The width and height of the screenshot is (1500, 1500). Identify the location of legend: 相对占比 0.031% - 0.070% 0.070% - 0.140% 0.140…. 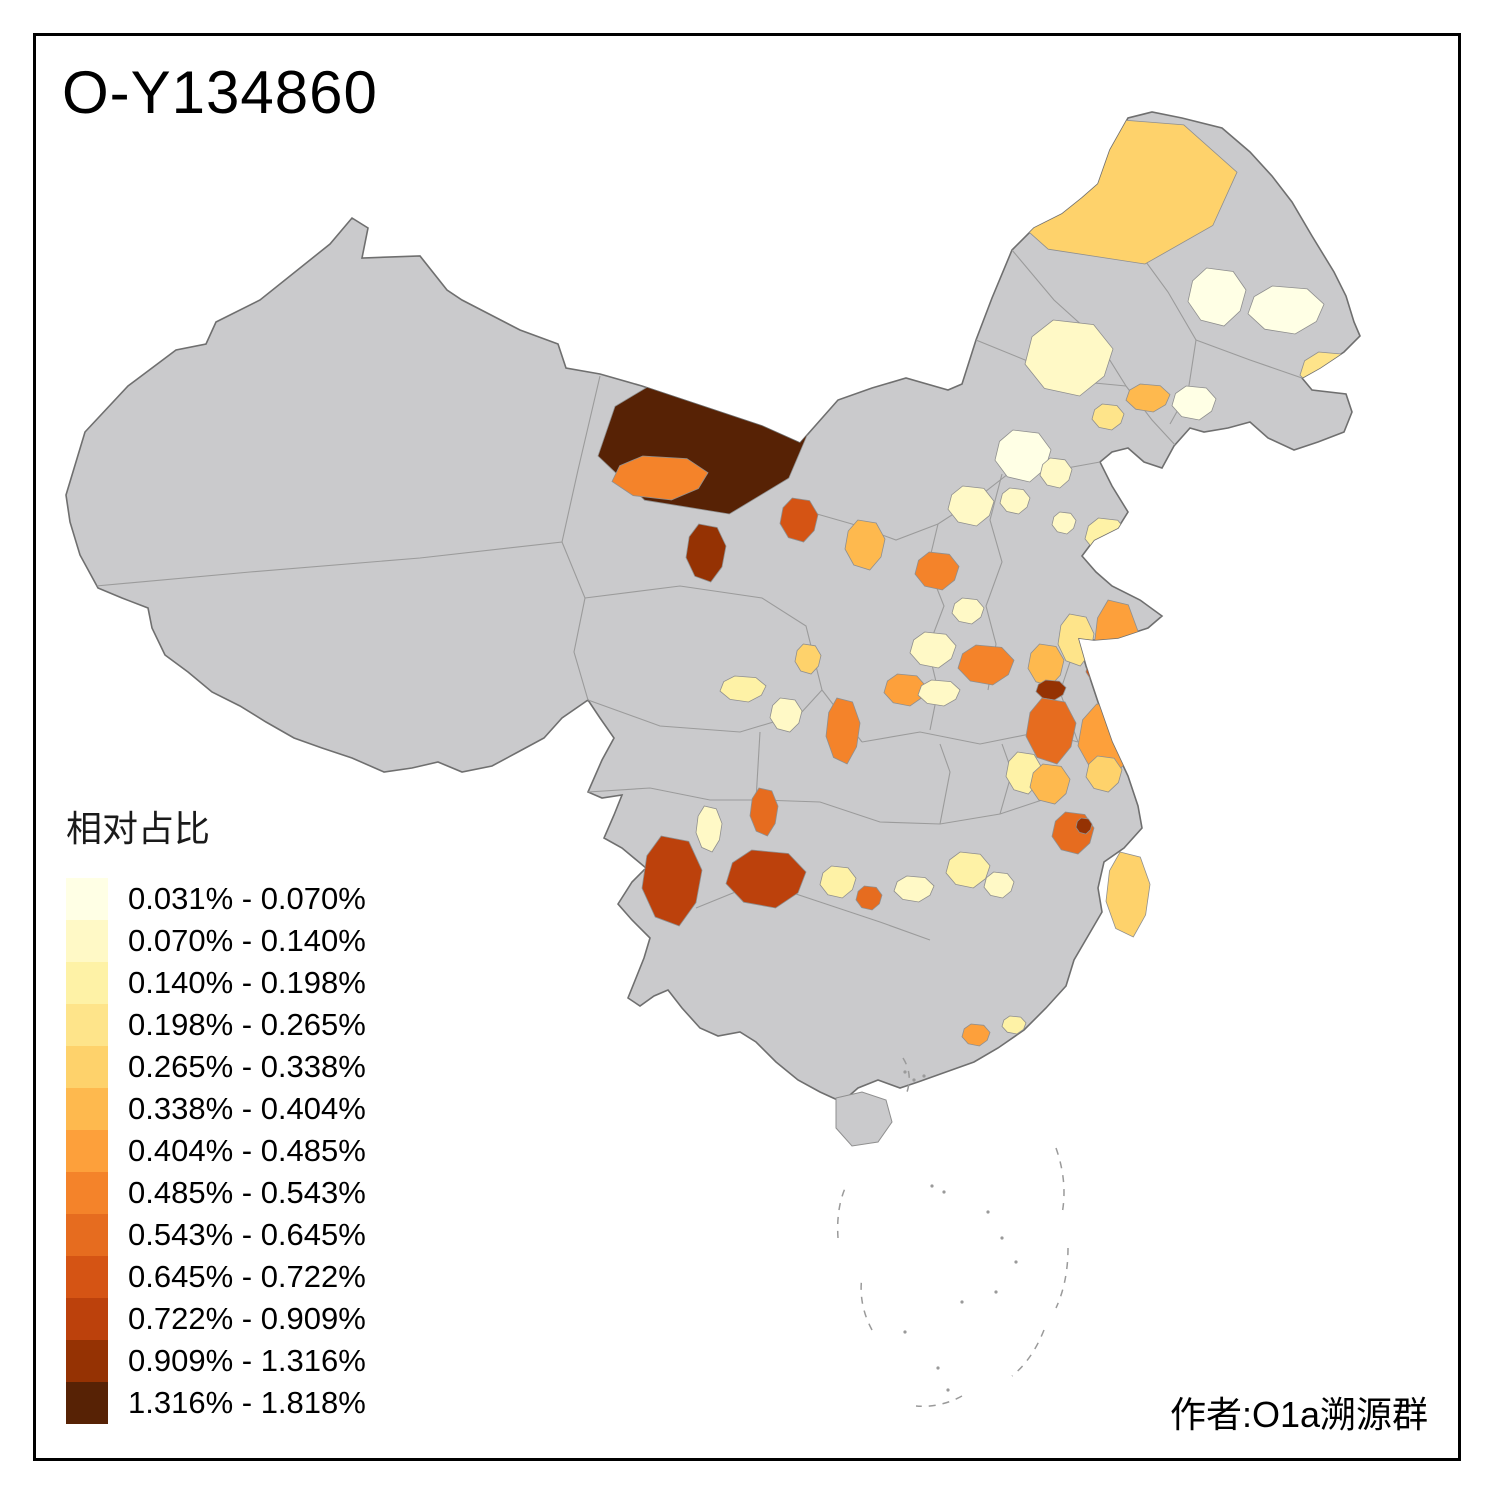
(216, 1112).